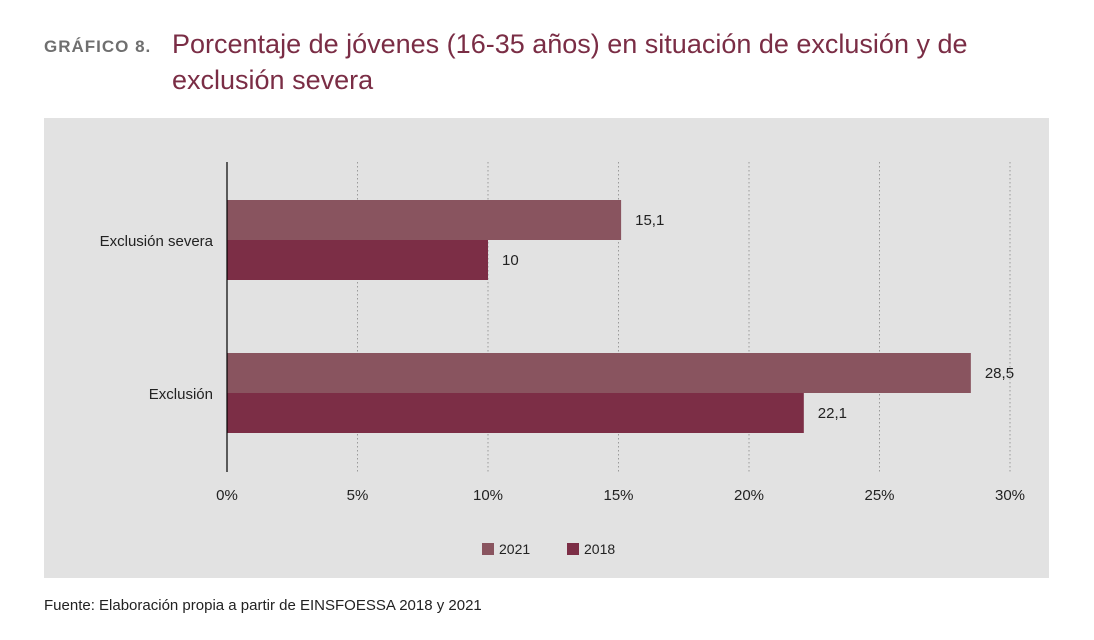  What do you see at coordinates (227, 495) in the screenshot?
I see `x-tick-label: 0%` at bounding box center [227, 495].